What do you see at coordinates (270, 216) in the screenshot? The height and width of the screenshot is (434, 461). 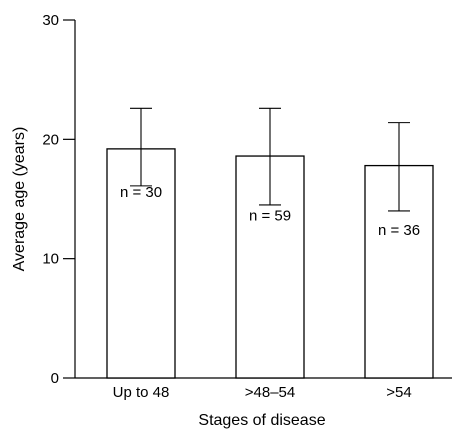 I see `bar-count-label: n = 59` at bounding box center [270, 216].